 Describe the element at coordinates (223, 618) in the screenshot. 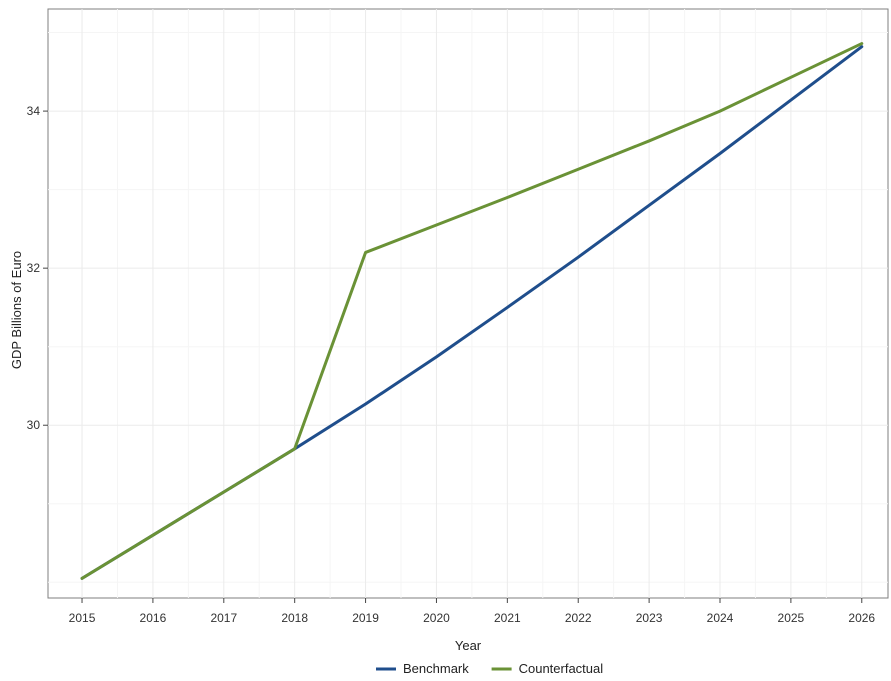

I see `x-tick-label: 2017` at that location.